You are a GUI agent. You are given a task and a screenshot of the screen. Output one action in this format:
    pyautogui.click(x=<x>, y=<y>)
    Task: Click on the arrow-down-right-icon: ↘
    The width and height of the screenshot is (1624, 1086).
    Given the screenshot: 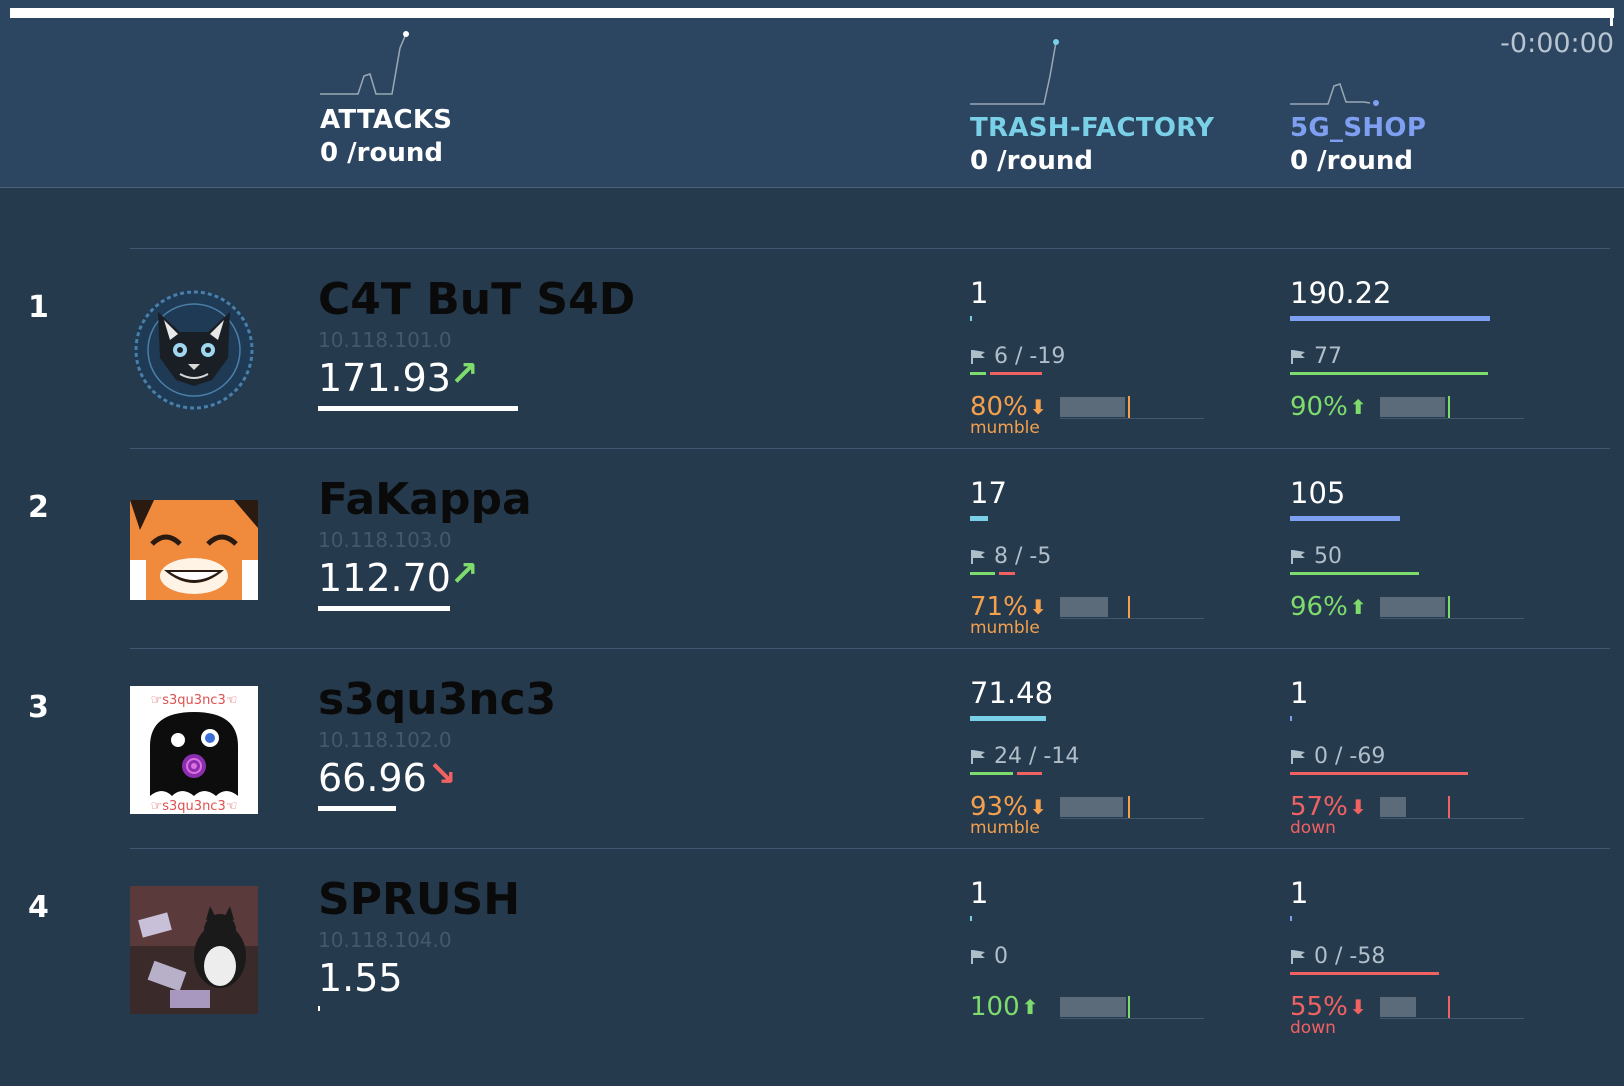 What is the action you would take?
    pyautogui.click(x=442, y=774)
    